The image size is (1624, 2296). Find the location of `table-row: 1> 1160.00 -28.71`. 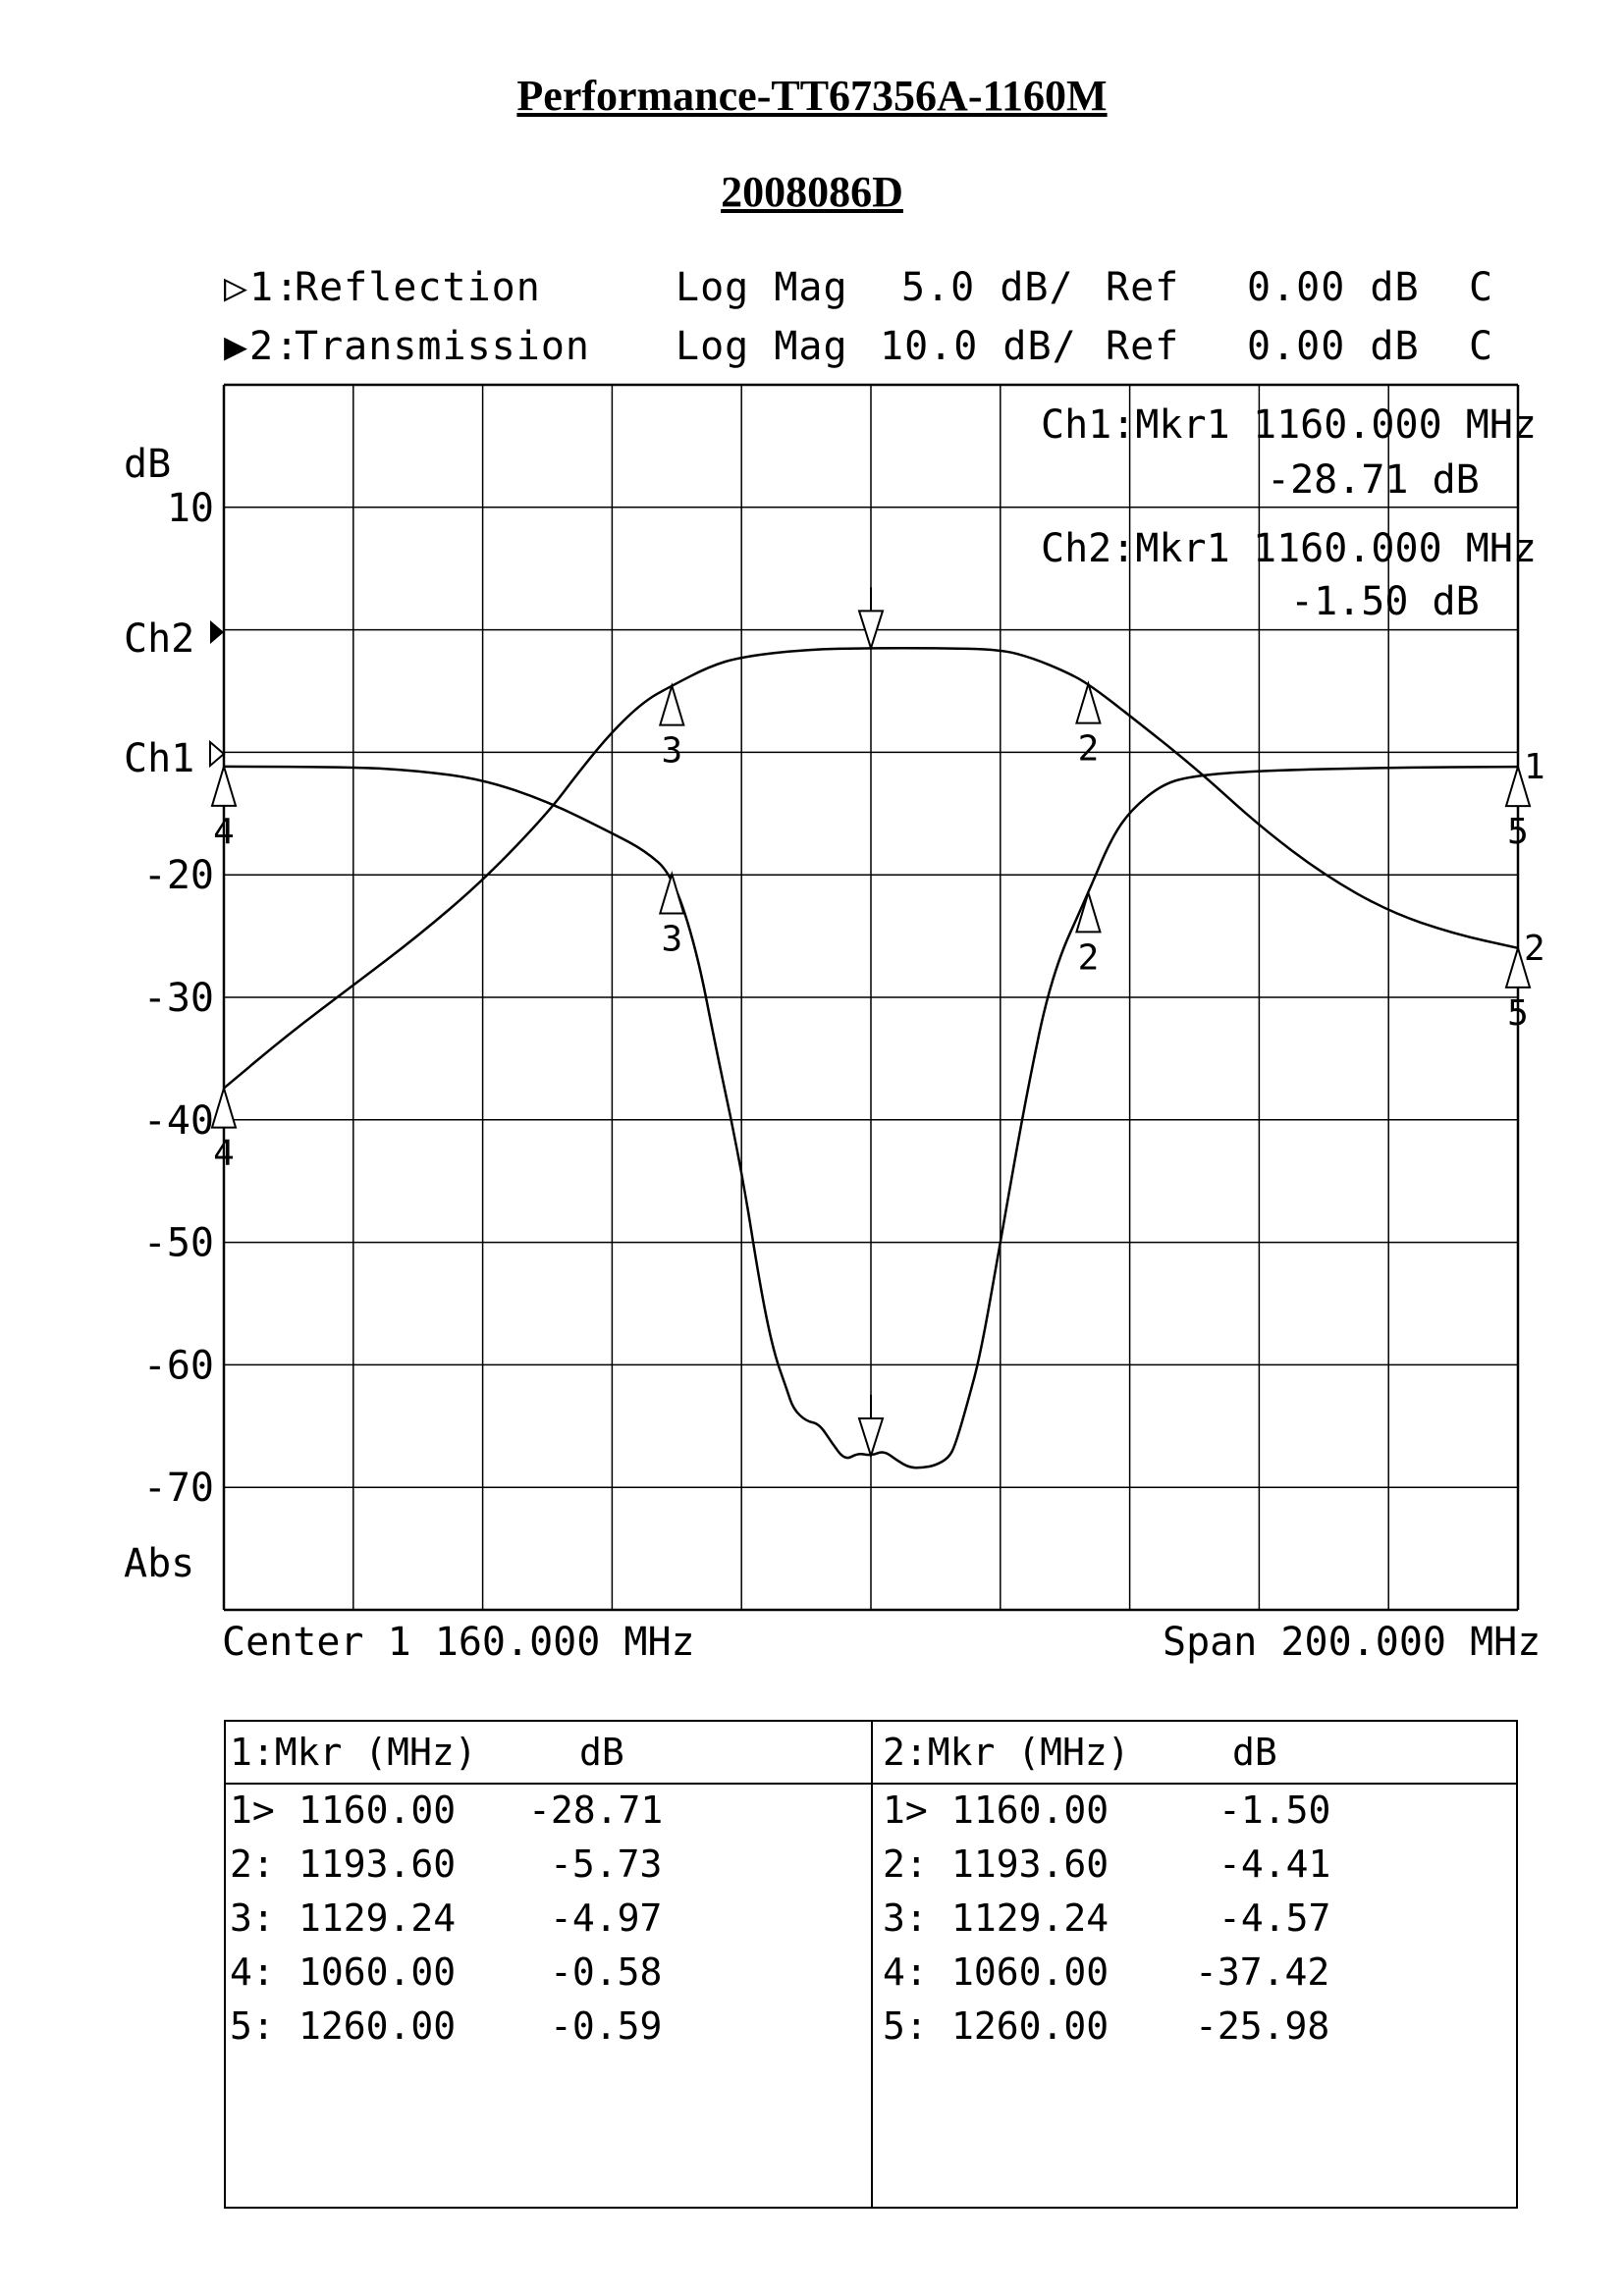

table-row: 1> 1160.00 -28.71 is located at coordinates (548, 1812).